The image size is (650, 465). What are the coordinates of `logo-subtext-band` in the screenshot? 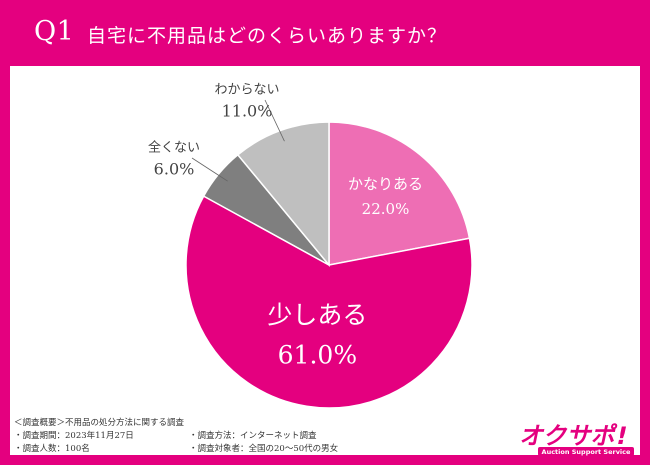 It's located at (586, 451).